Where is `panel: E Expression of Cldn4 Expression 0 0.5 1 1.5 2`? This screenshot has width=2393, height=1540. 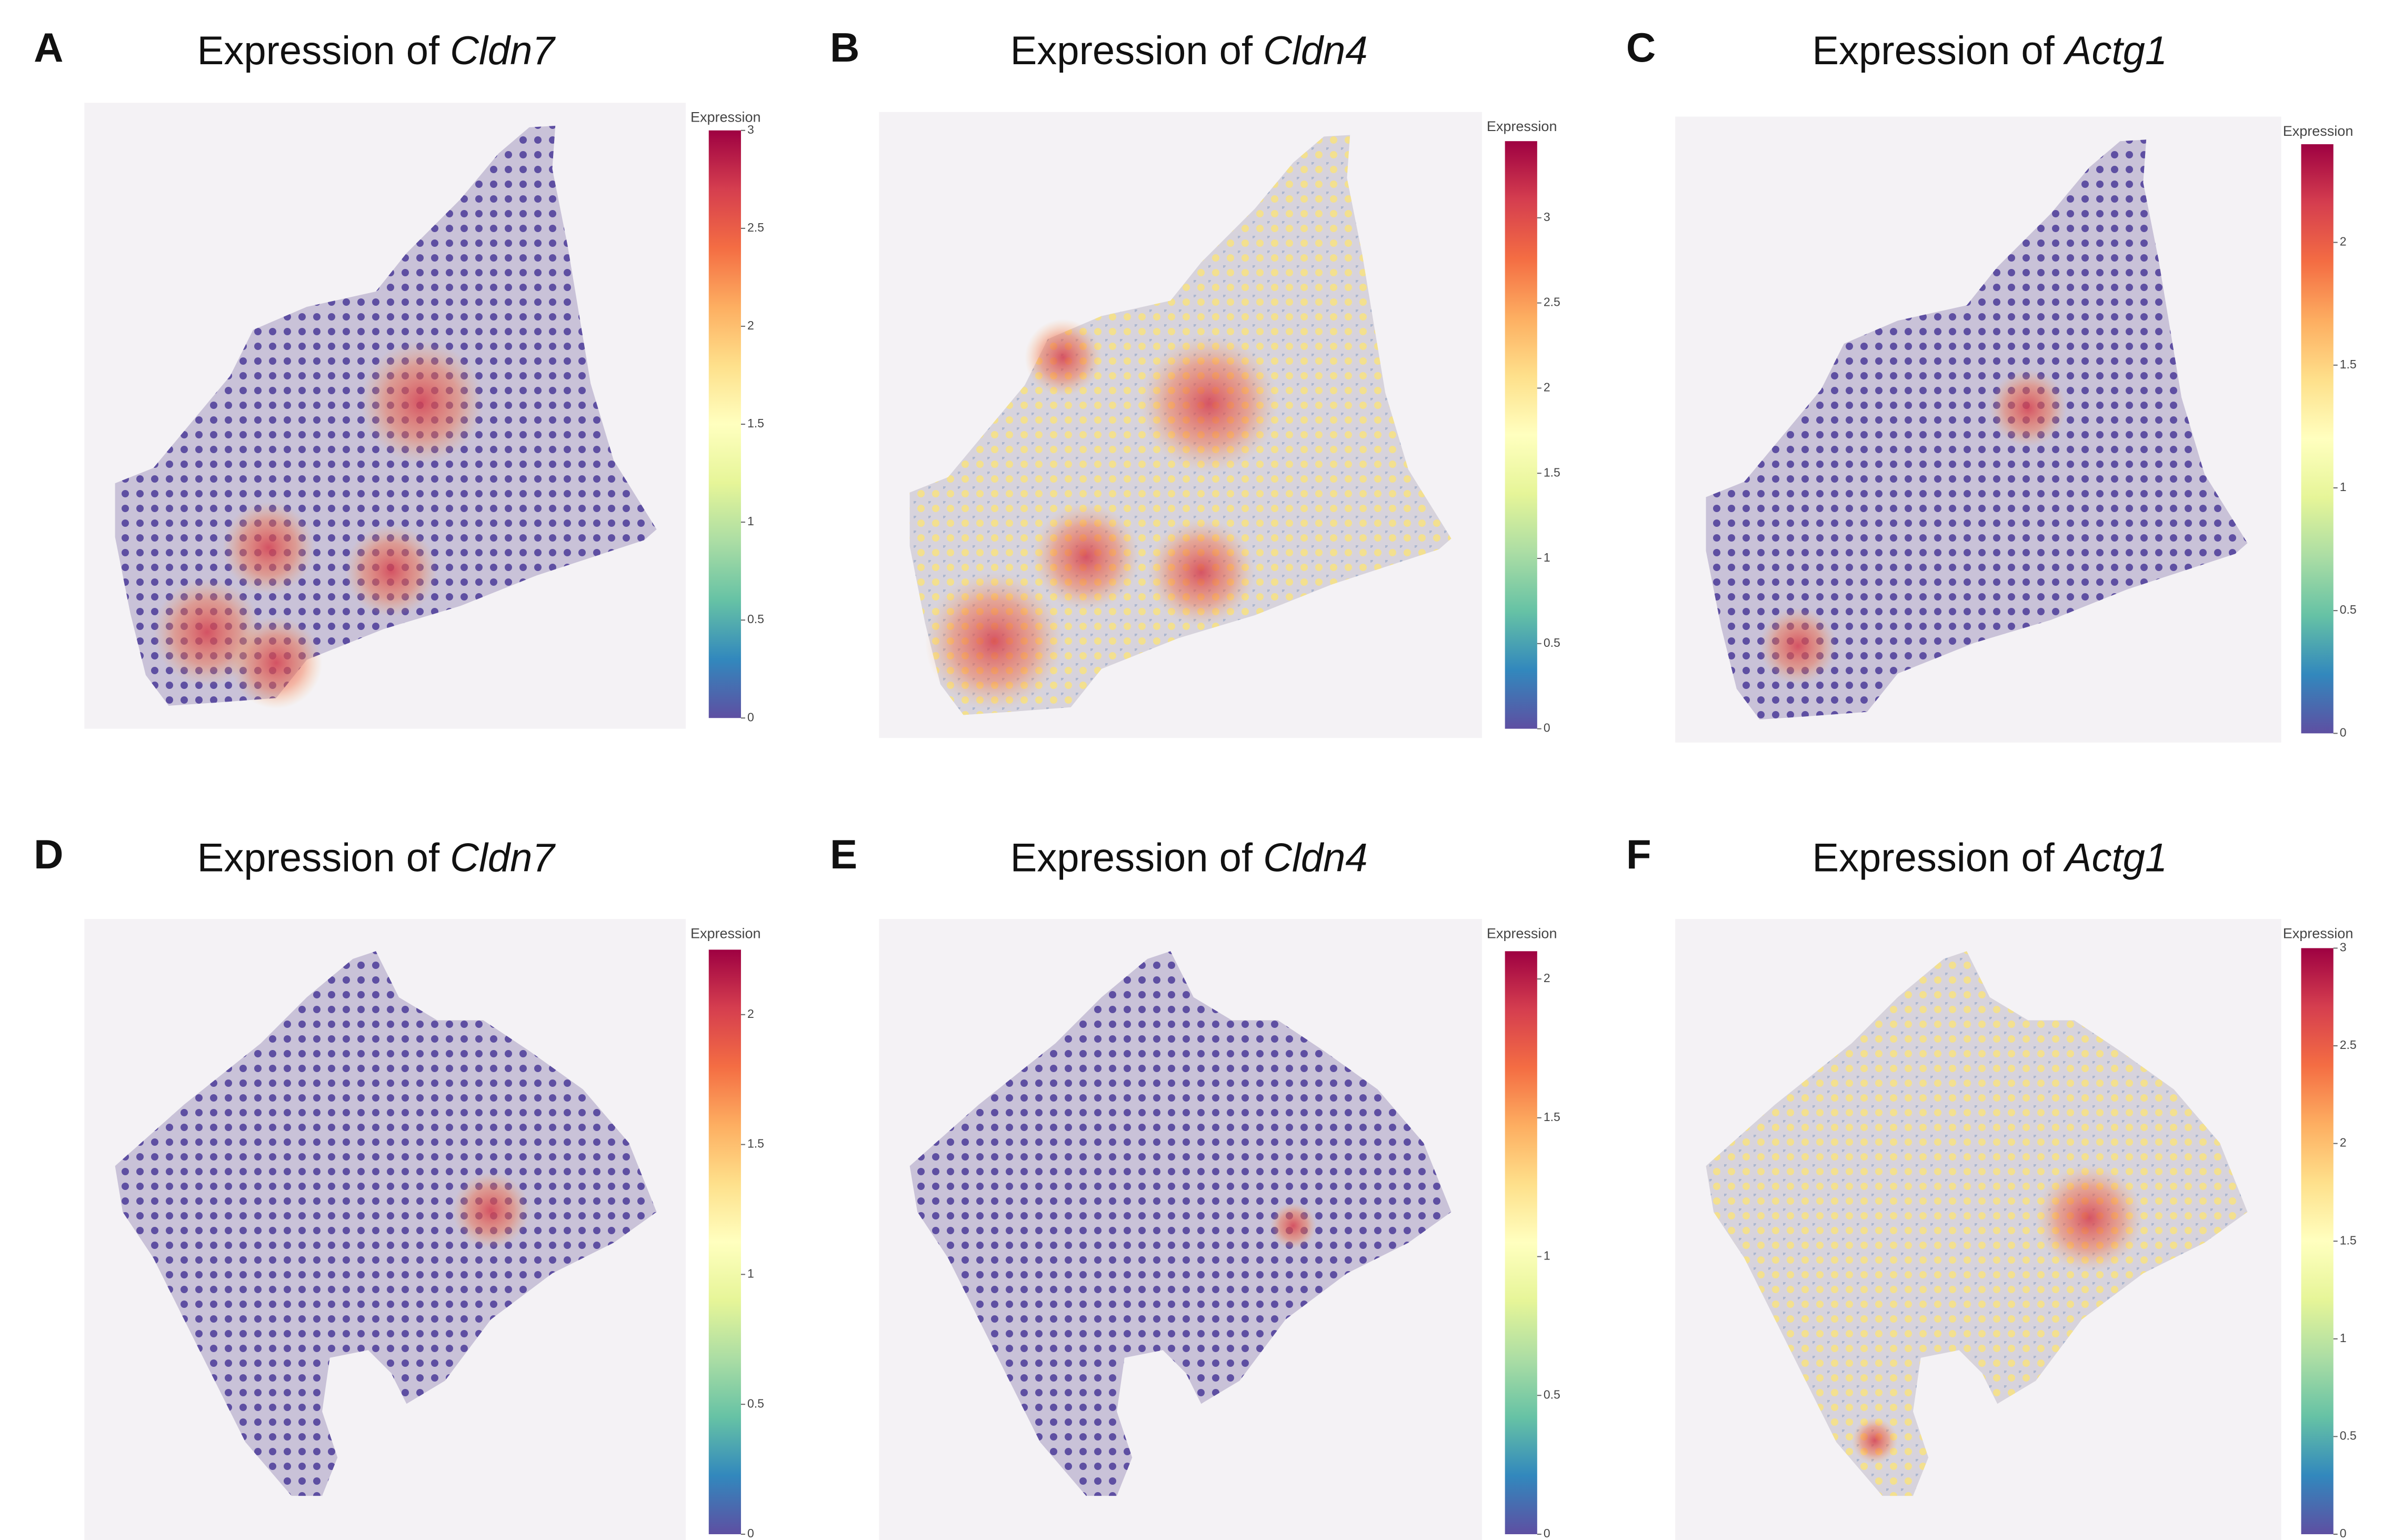 panel: E Expression of Cldn4 Expression 0 0.5 1 1.5 2 is located at coordinates (1195, 1185).